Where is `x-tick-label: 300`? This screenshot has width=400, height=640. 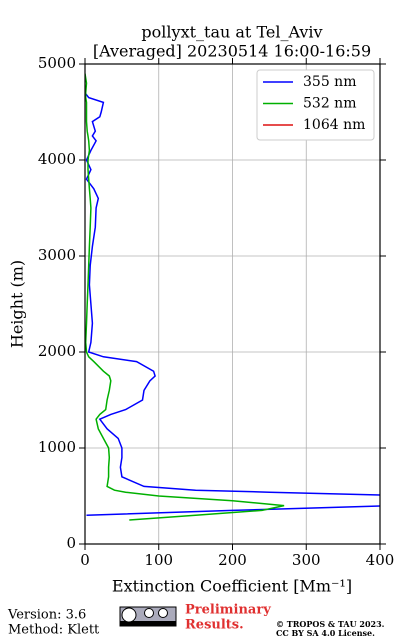 x-tick-label: 300 is located at coordinates (306, 560).